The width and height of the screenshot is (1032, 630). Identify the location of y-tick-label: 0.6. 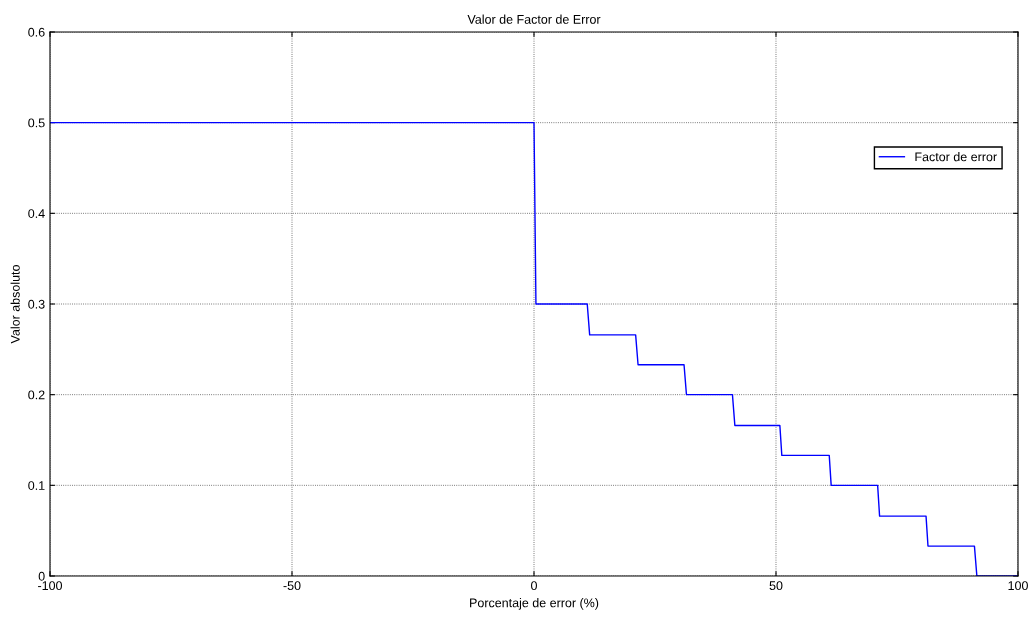
(36, 32).